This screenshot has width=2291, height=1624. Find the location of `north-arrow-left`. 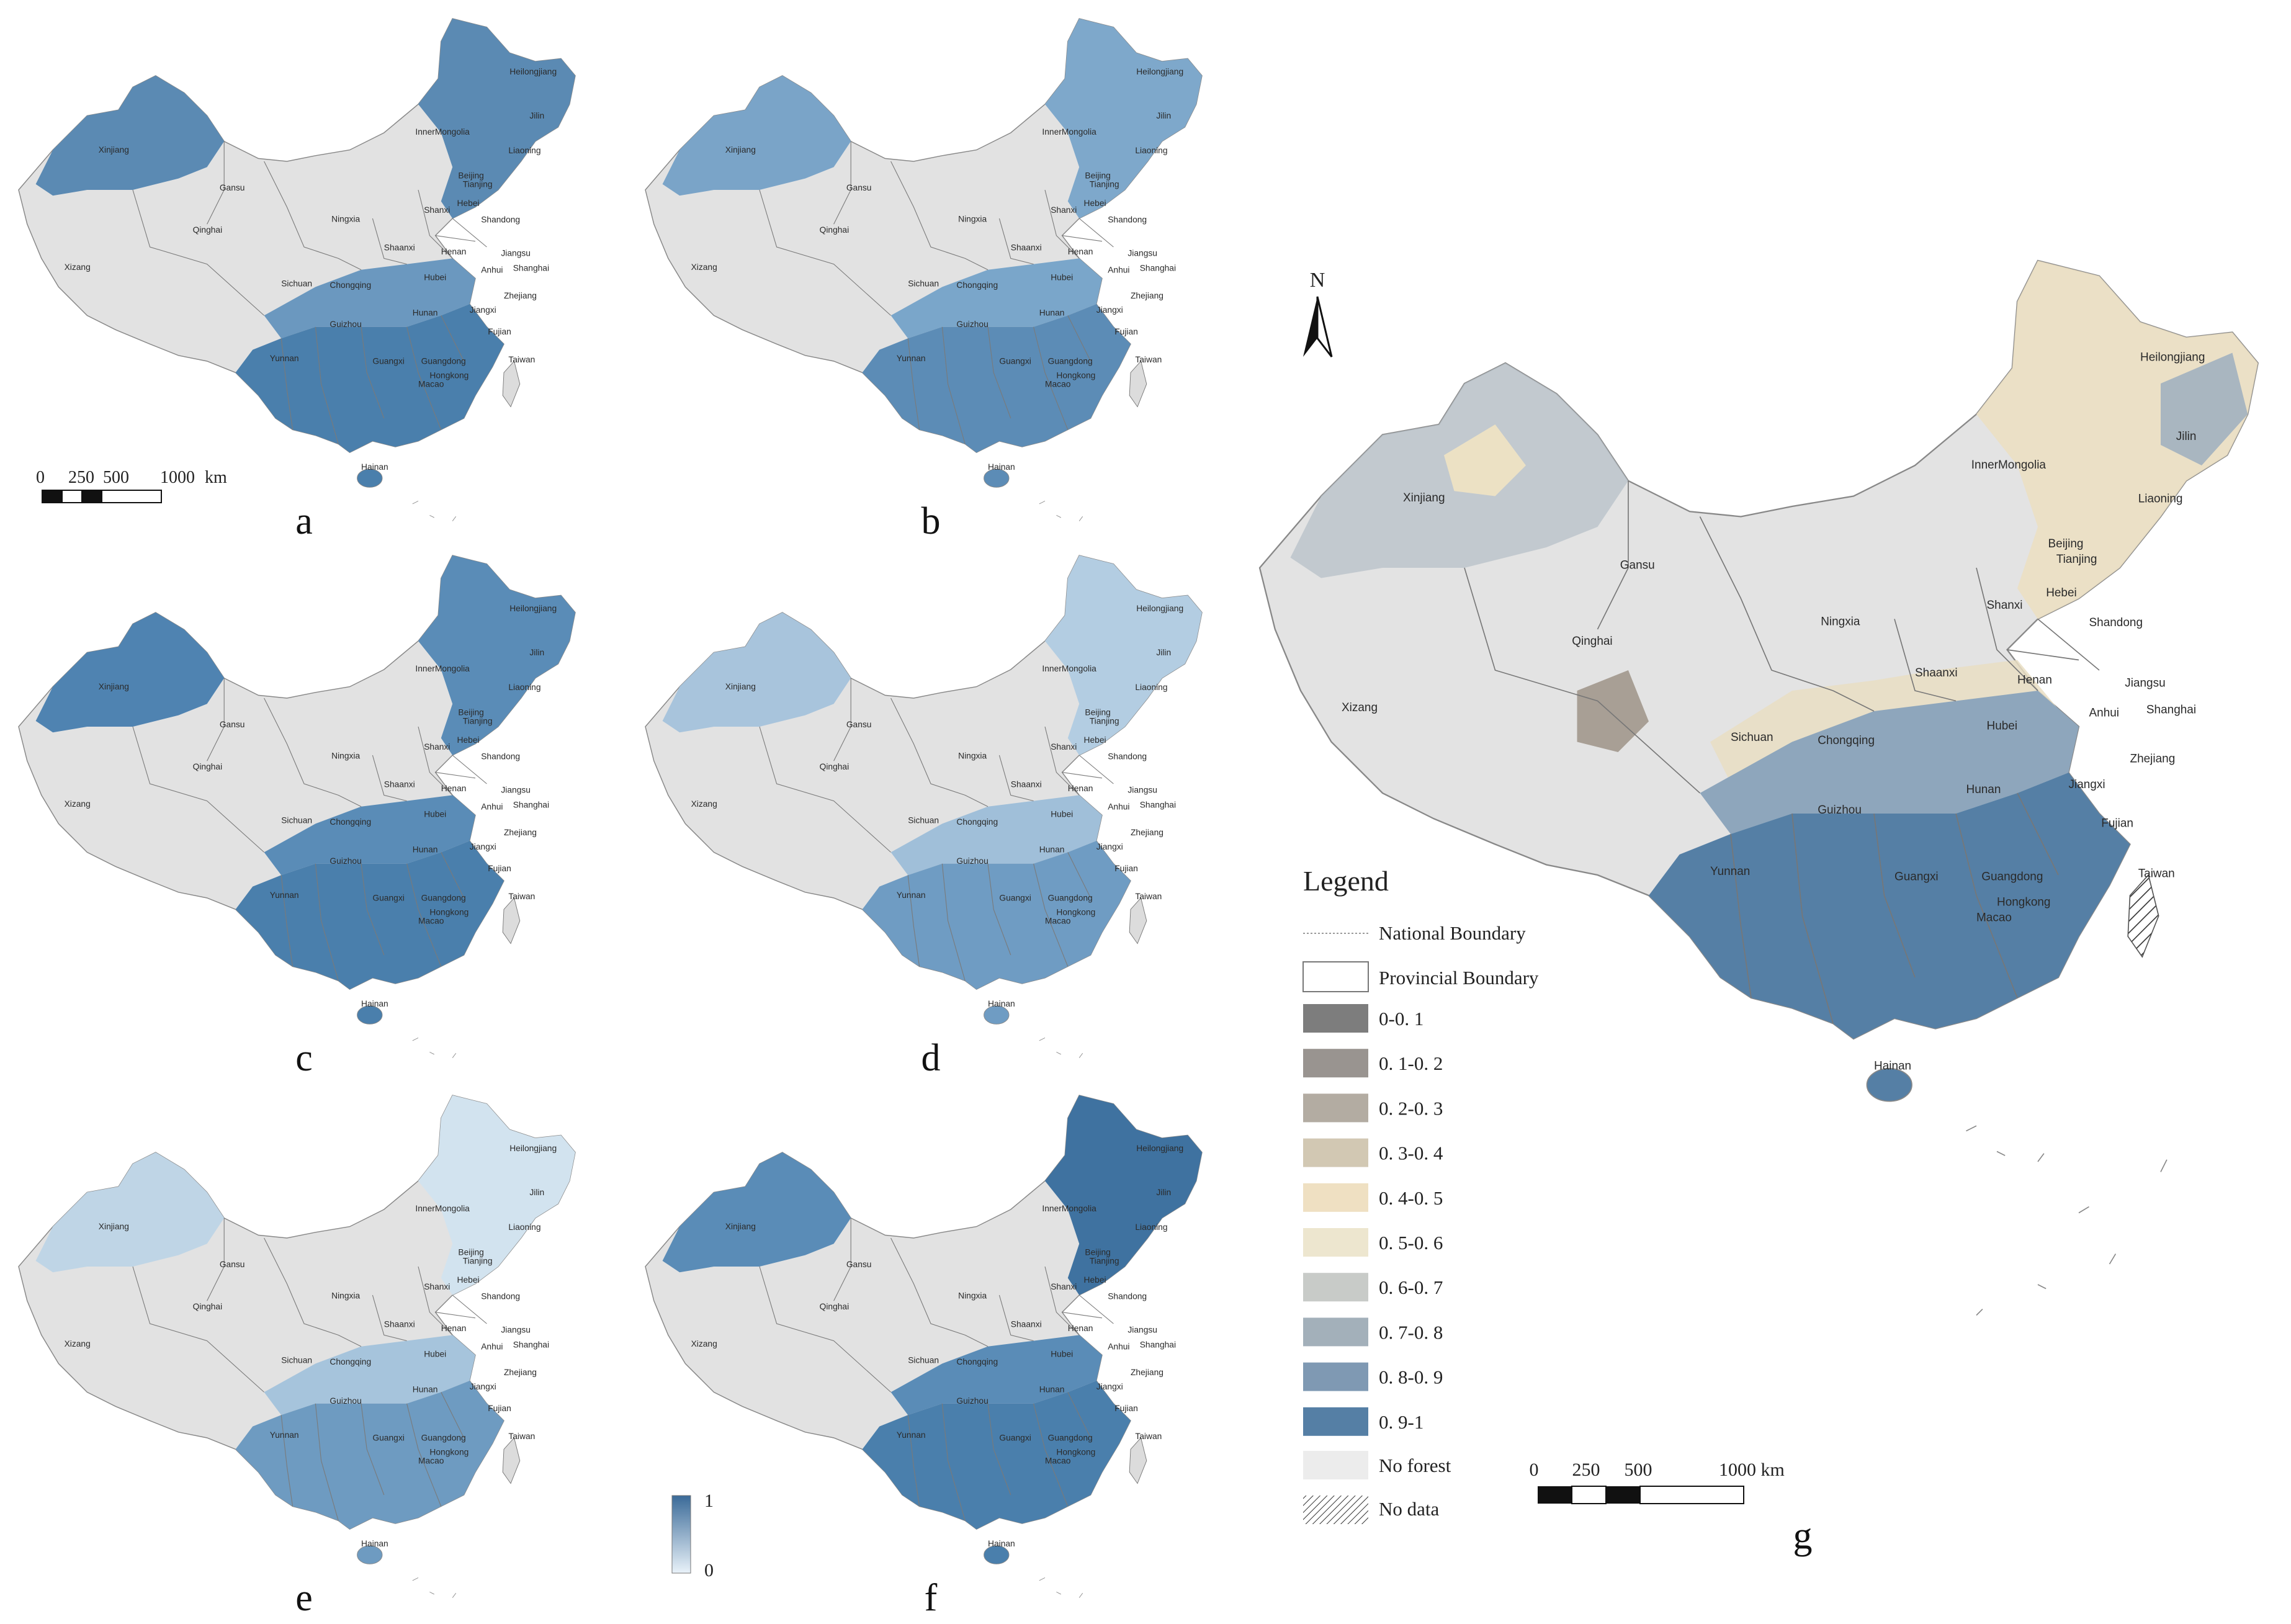

north-arrow-left is located at coordinates (1310, 327).